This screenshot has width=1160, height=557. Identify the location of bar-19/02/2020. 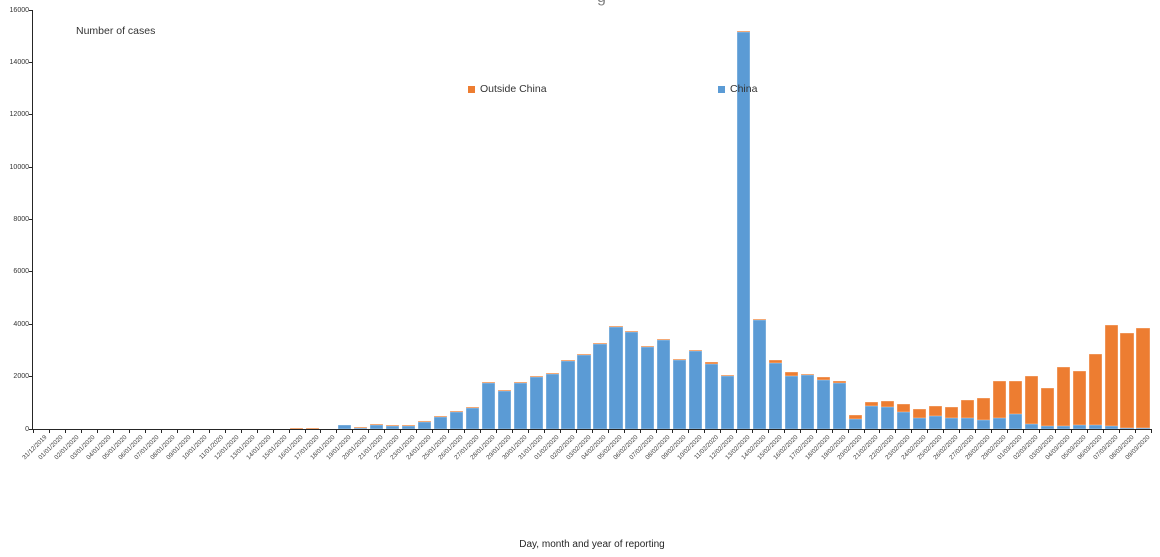
(840, 404).